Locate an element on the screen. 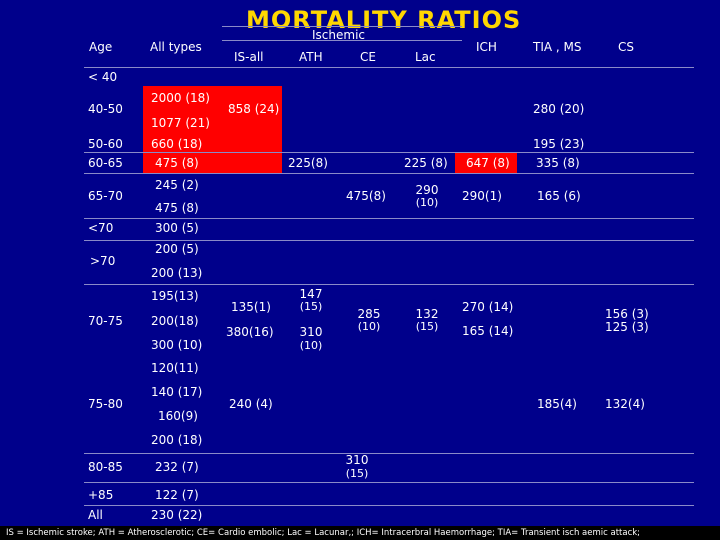 The width and height of the screenshot is (720, 540). highlight-60-65-ich is located at coordinates (486, 163).